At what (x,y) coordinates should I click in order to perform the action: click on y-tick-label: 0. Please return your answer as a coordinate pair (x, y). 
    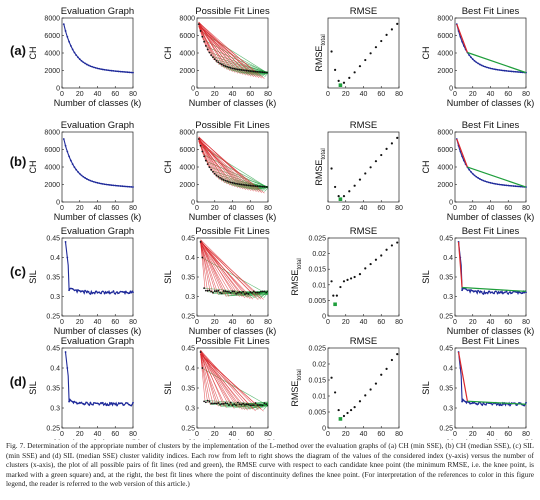
    Looking at the image, I should click on (58, 203).